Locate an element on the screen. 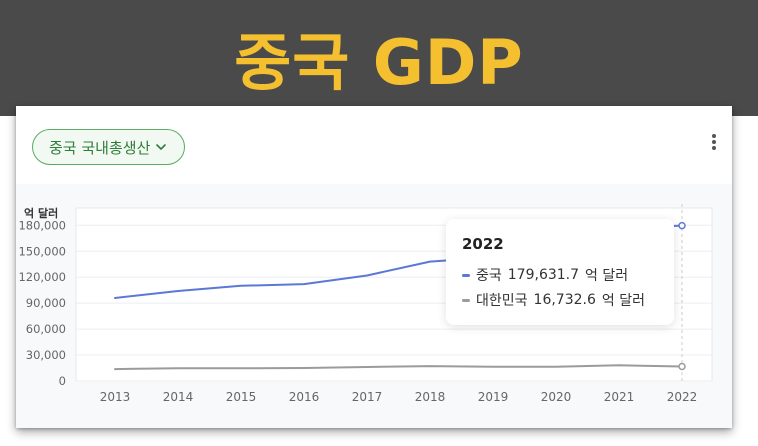  x-tick-label: 2015 is located at coordinates (241, 397).